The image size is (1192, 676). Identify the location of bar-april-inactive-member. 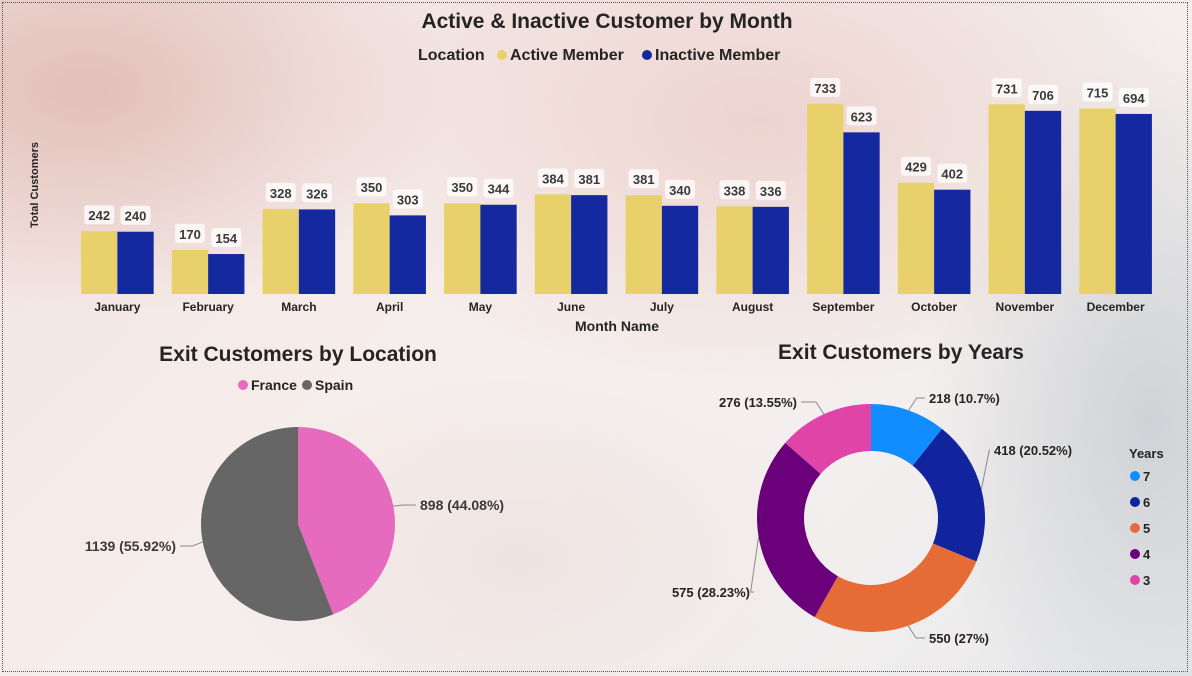
(407, 254).